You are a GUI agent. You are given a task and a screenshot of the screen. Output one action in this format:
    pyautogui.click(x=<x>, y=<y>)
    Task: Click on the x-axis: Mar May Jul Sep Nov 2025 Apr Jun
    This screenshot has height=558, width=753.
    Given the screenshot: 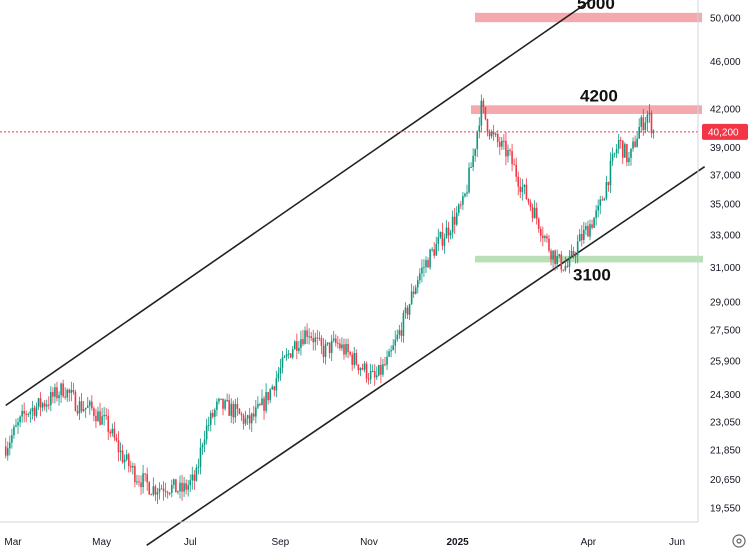 What is the action you would take?
    pyautogui.click(x=349, y=534)
    